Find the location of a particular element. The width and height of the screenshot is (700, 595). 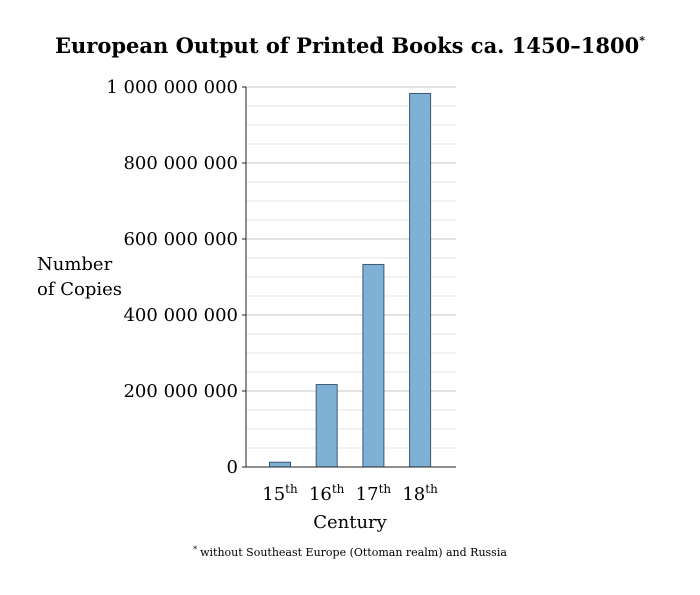

y-axis-label-line-2: of Copies is located at coordinates (79, 289).